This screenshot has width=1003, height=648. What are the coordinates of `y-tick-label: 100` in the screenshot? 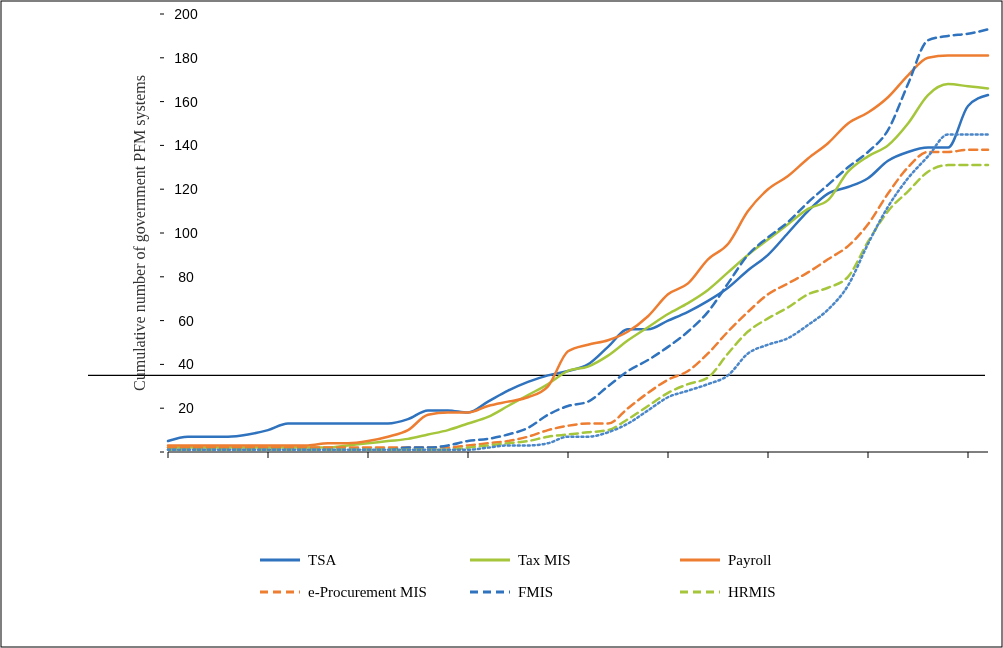 It's located at (186, 232).